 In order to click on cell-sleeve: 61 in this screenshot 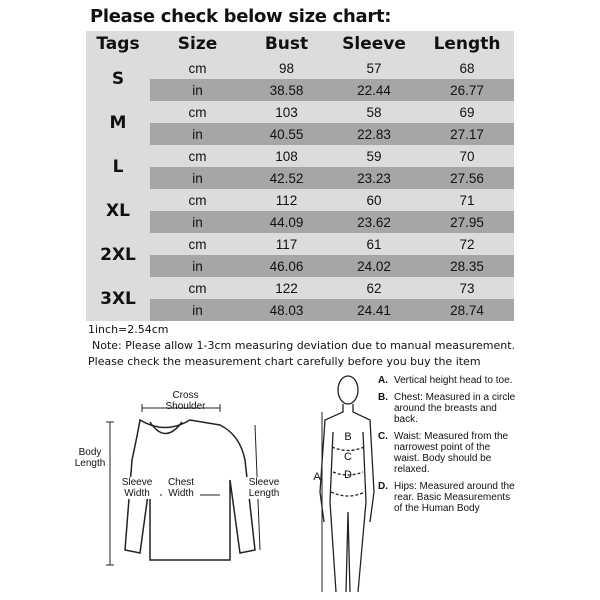, I will do `click(374, 244)`.